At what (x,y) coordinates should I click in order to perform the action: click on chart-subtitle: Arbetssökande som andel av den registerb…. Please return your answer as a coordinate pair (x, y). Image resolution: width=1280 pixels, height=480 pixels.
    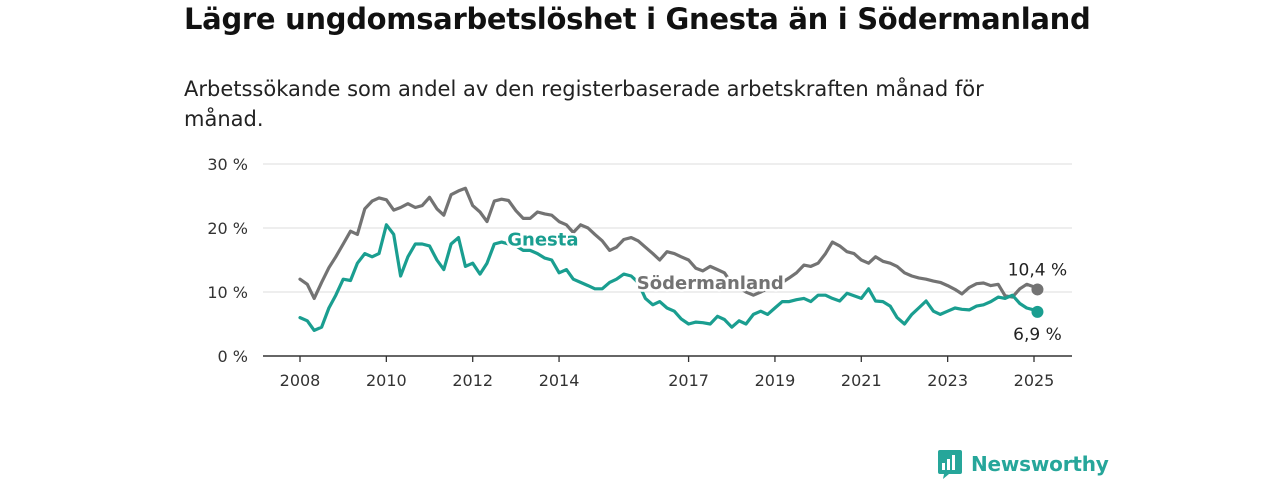
    Looking at the image, I should click on (584, 104).